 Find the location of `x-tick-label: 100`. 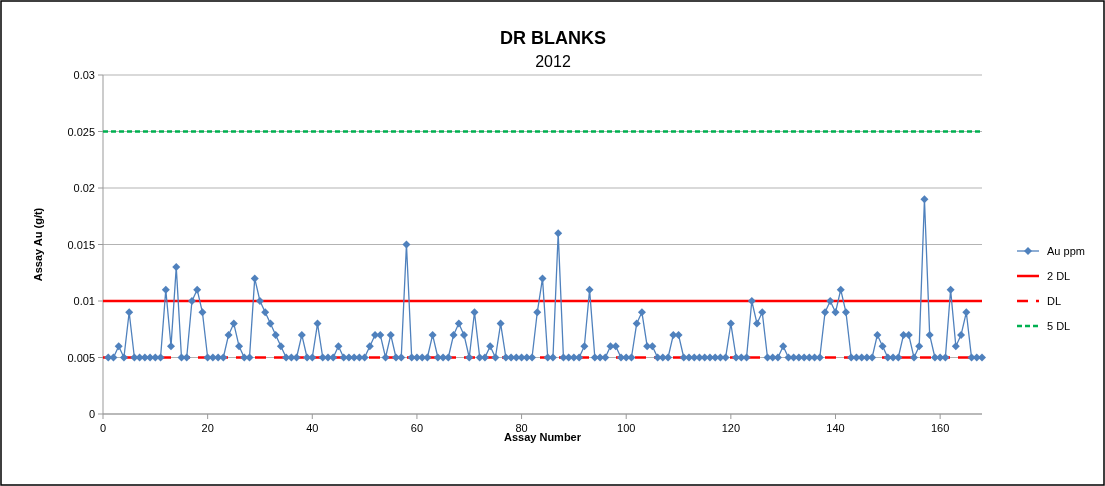

x-tick-label: 100 is located at coordinates (626, 428).